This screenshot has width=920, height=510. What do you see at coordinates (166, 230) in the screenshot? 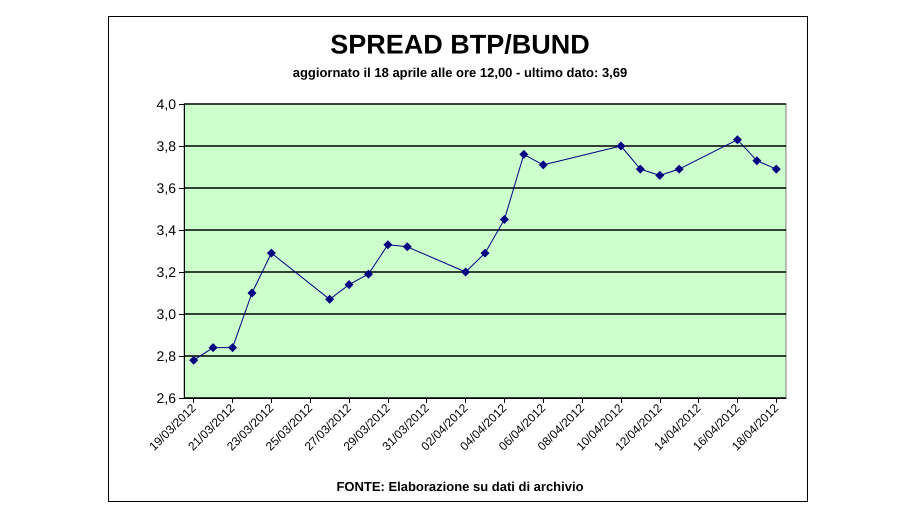
I see `y-tick-label: 3,4` at bounding box center [166, 230].